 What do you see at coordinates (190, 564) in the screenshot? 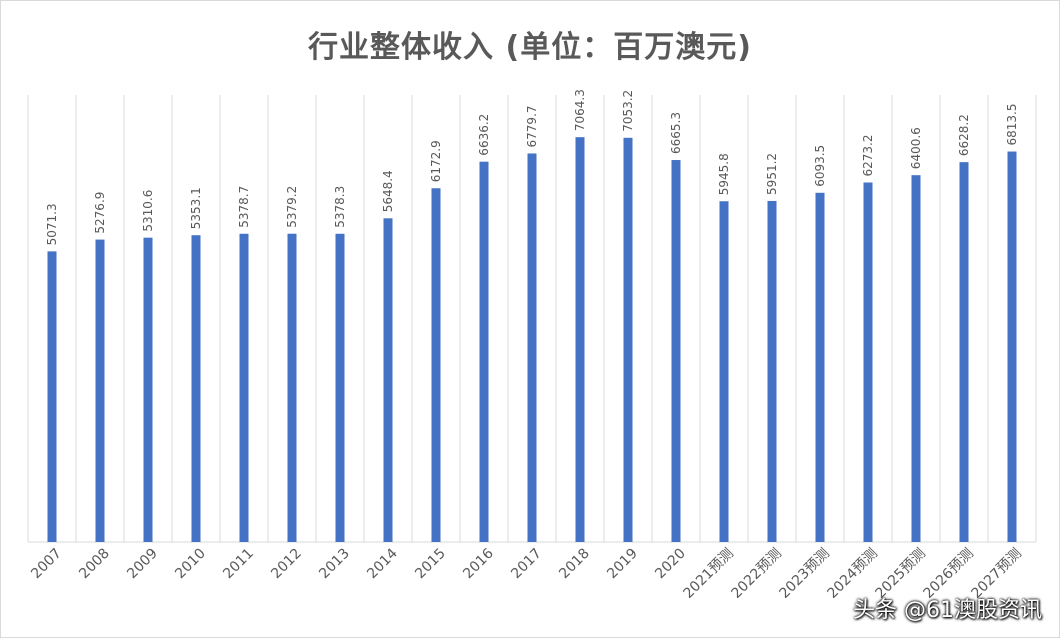
I see `x-tick-label: 2010` at bounding box center [190, 564].